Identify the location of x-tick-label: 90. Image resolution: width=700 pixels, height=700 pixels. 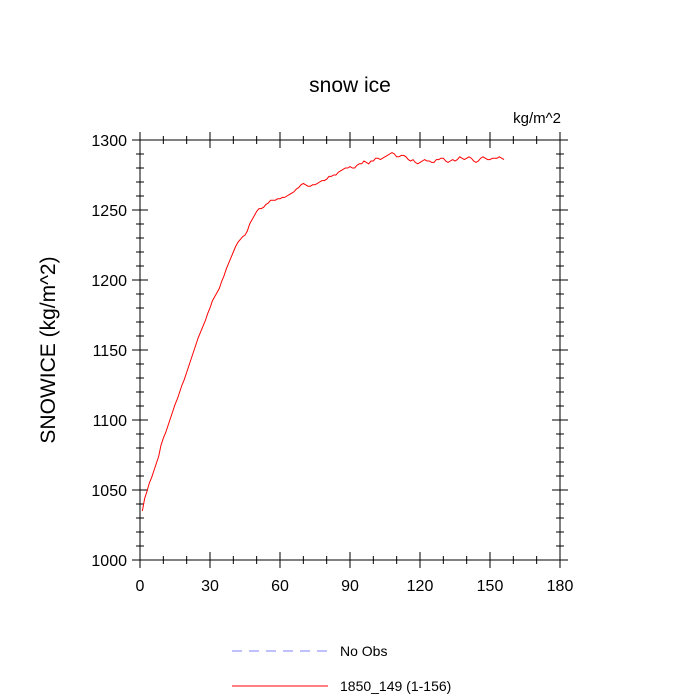
(350, 586).